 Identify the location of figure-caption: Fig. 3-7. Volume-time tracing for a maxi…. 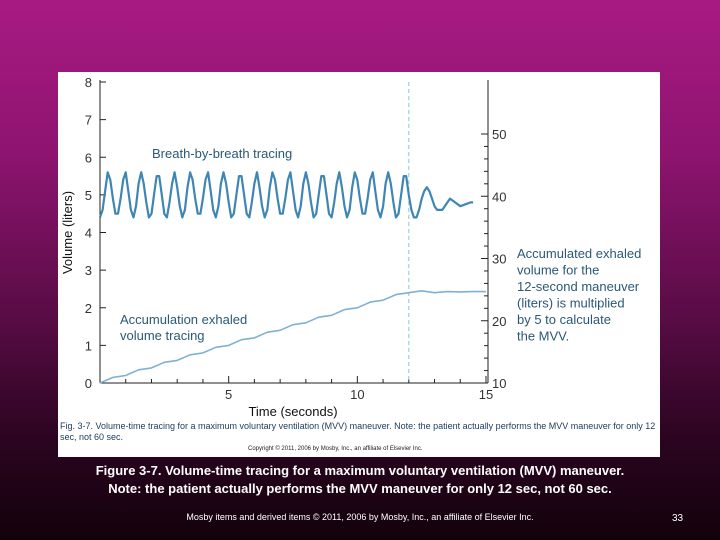
(358, 431).